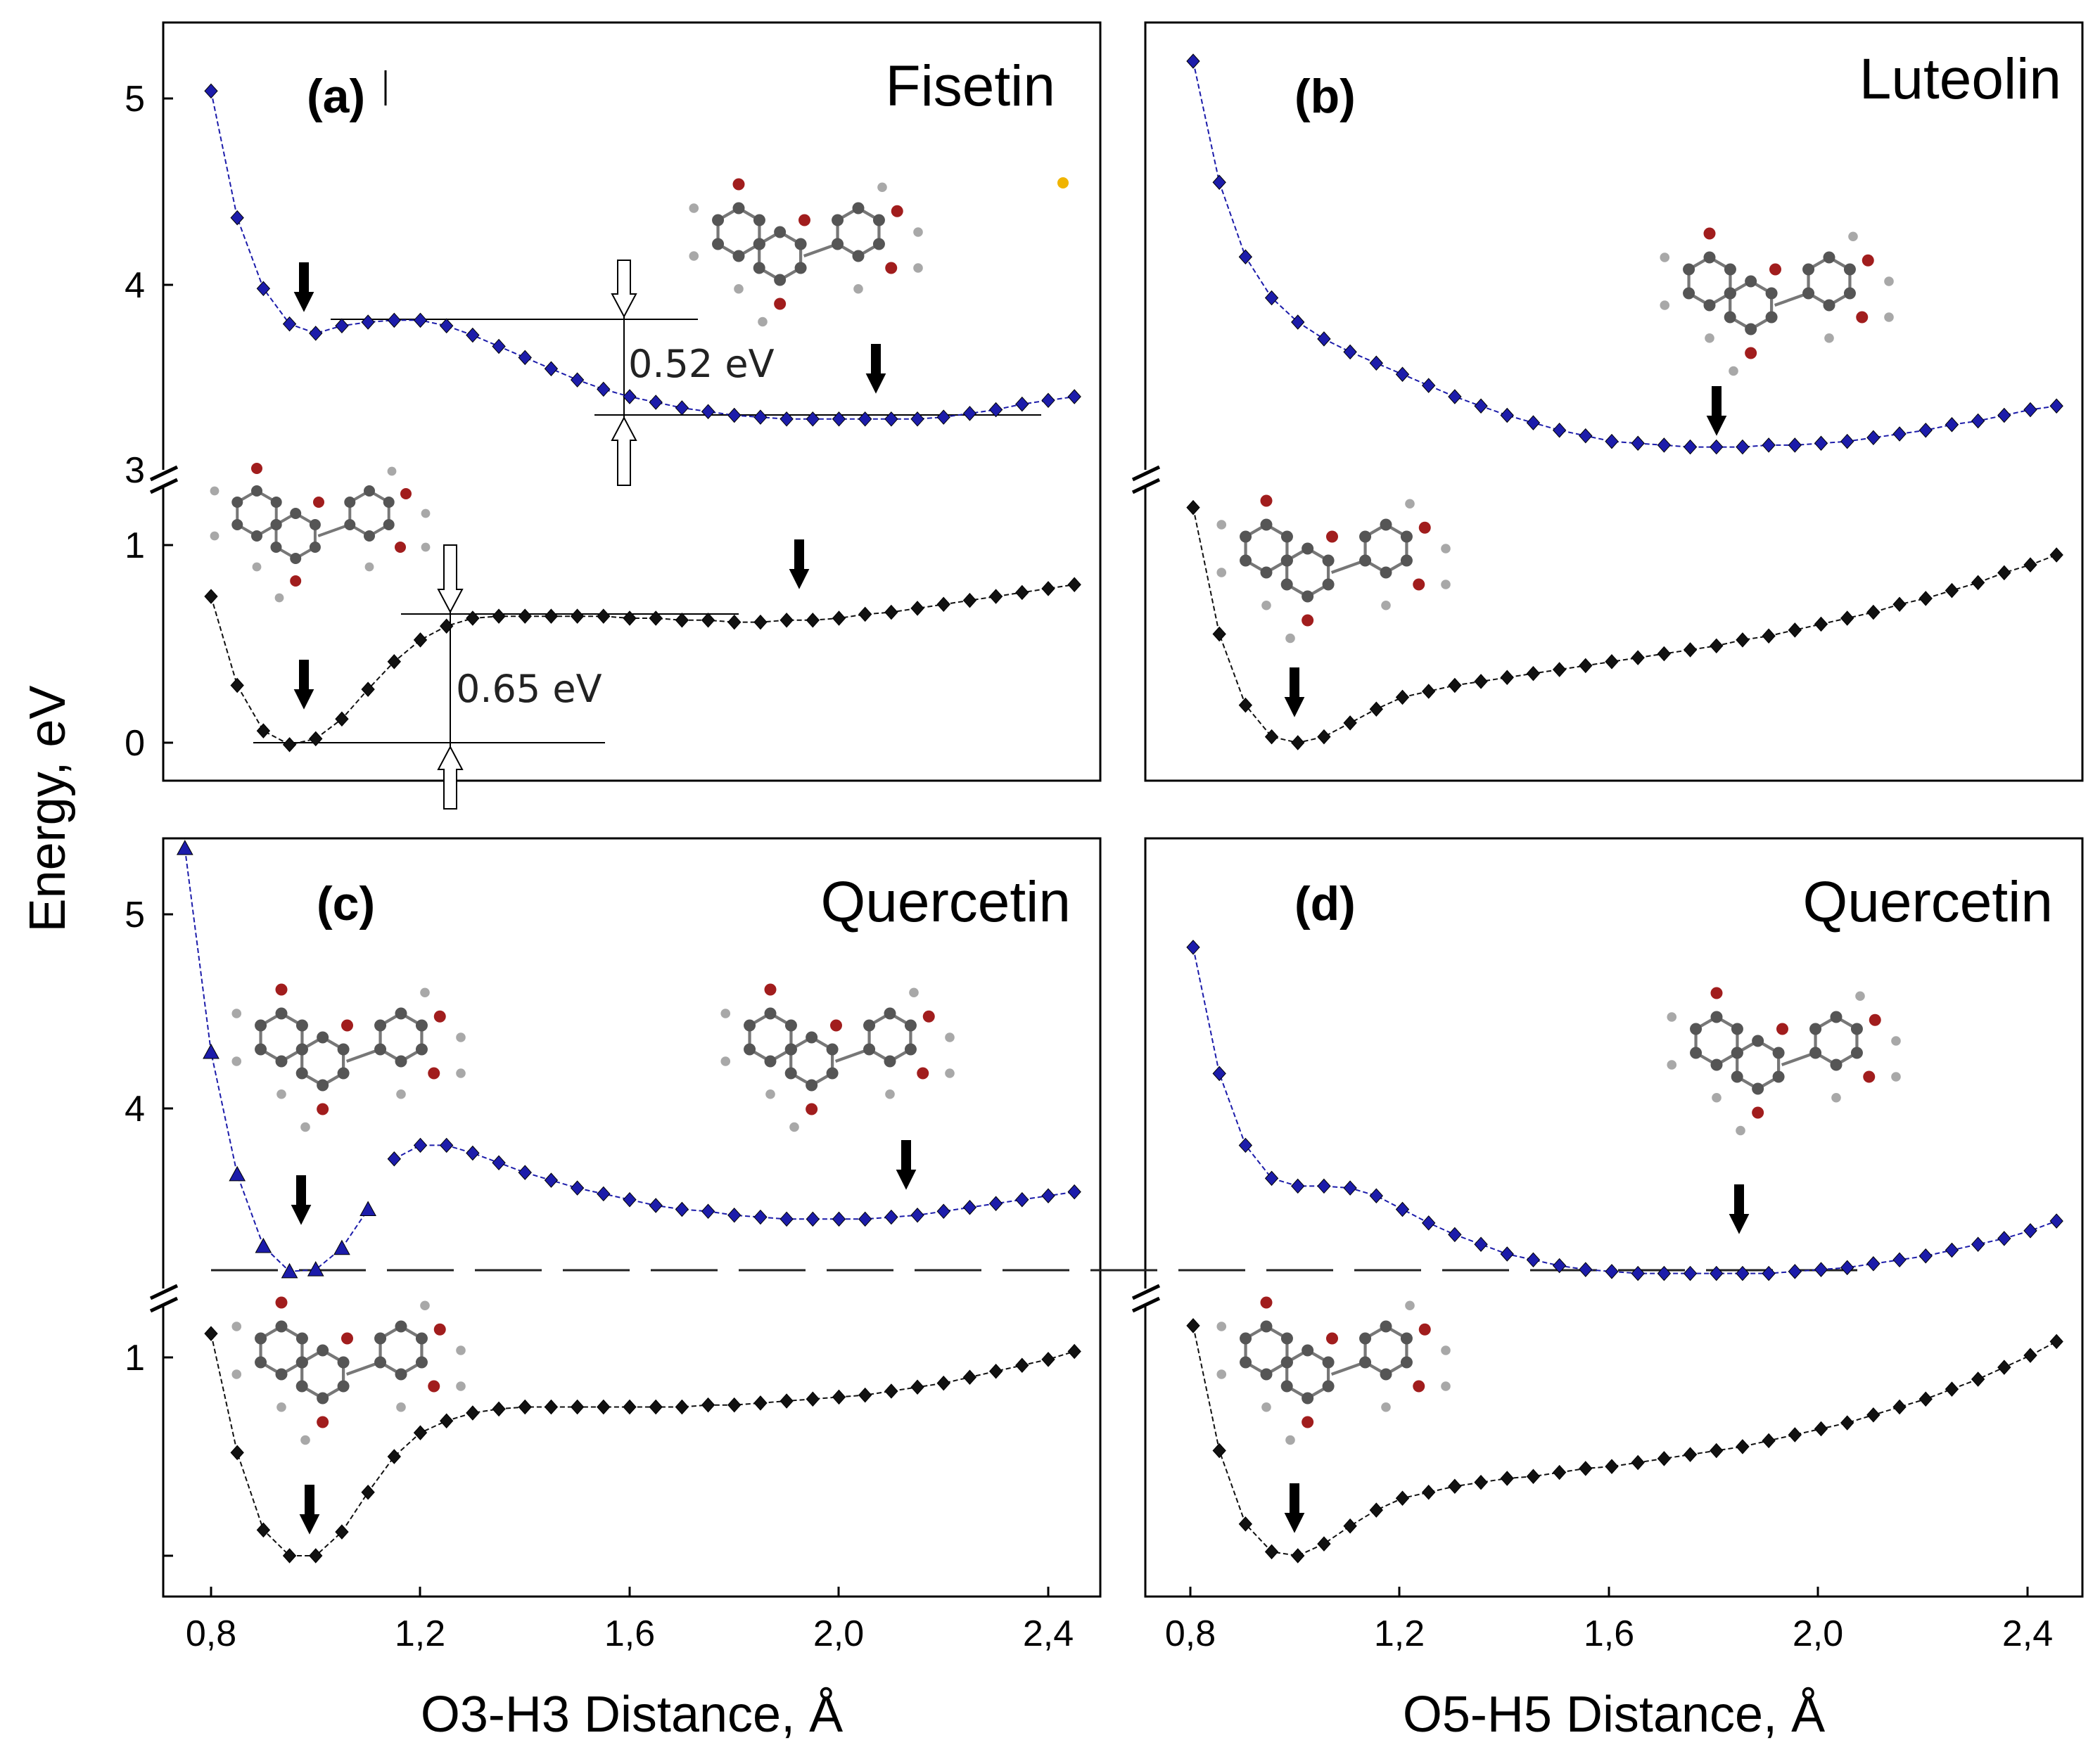  I want to click on xtick-left-2.4: 2,4, so click(1049, 1633).